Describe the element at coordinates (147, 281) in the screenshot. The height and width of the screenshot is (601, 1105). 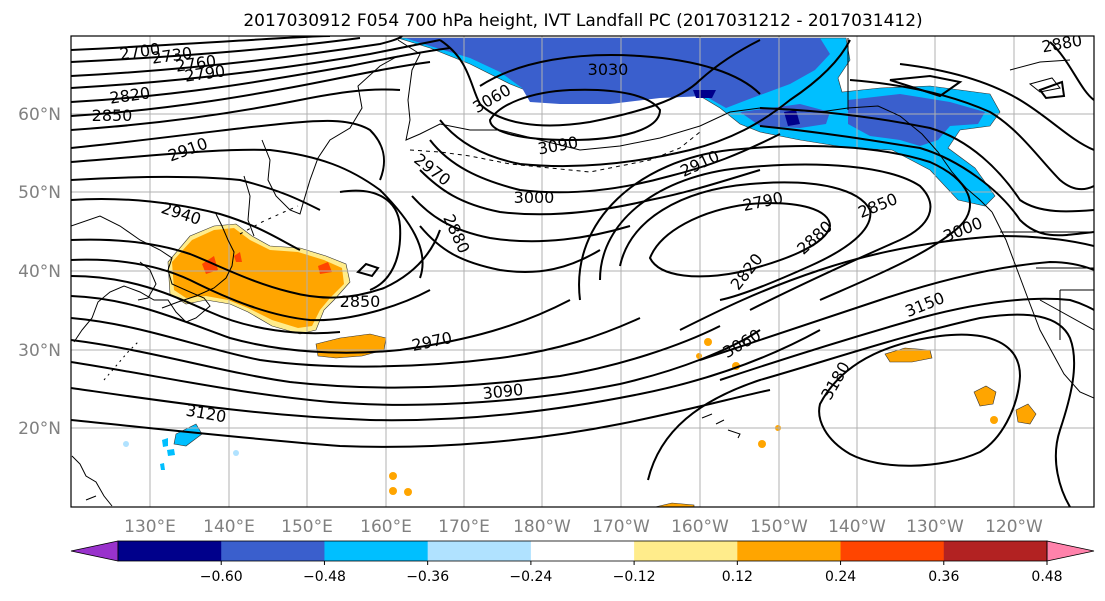
I see `coastline-korea` at that location.